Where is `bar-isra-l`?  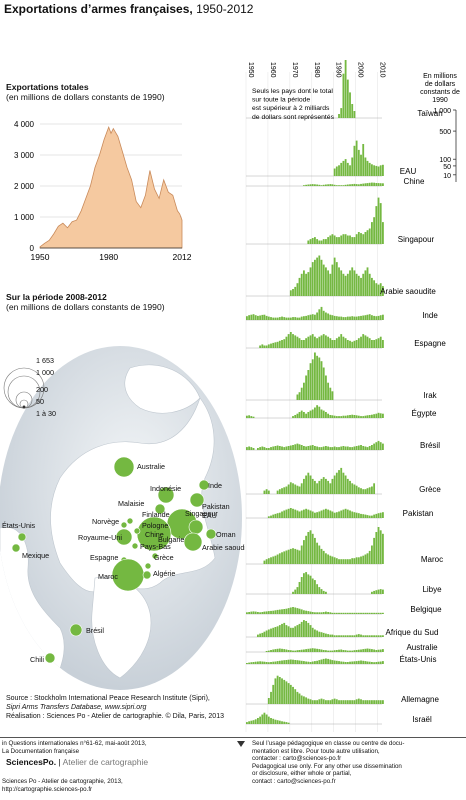
bar-isra-l is located at coordinates (266, 719).